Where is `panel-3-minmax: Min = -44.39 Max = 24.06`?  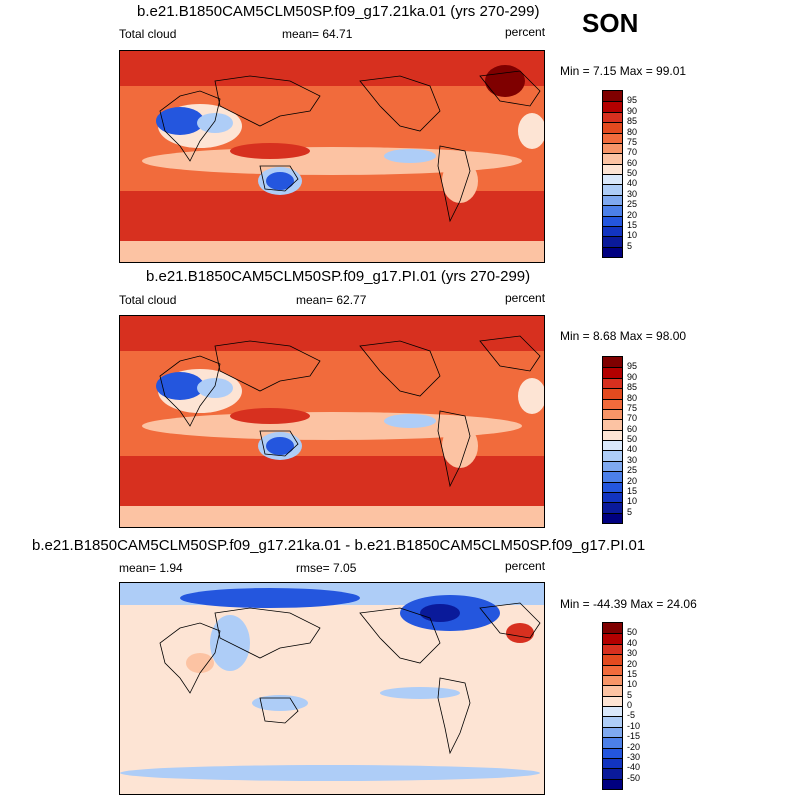 panel-3-minmax: Min = -44.39 Max = 24.06 is located at coordinates (628, 604).